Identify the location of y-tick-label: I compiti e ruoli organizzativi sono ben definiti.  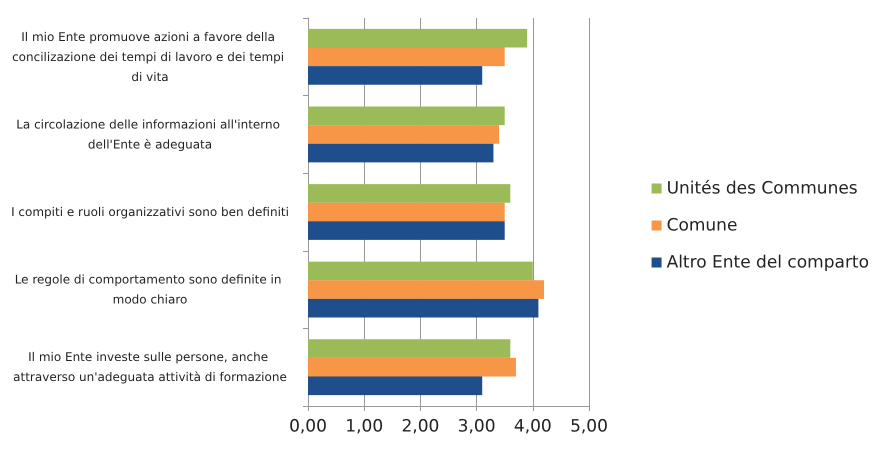
(150, 212).